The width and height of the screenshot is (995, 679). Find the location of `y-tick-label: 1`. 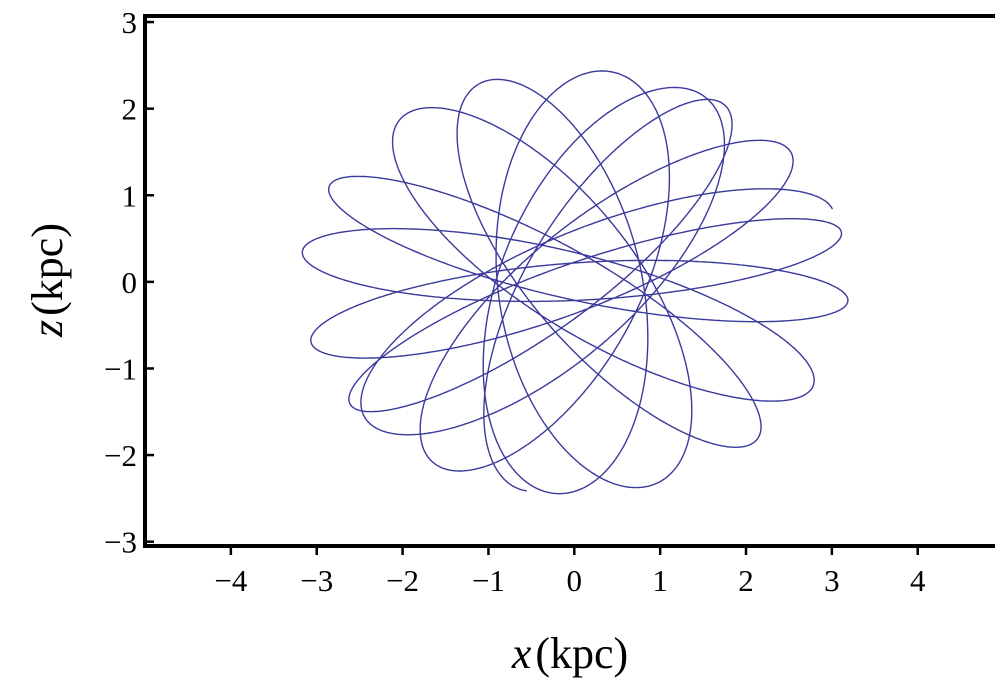

y-tick-label: 1 is located at coordinates (130, 195).